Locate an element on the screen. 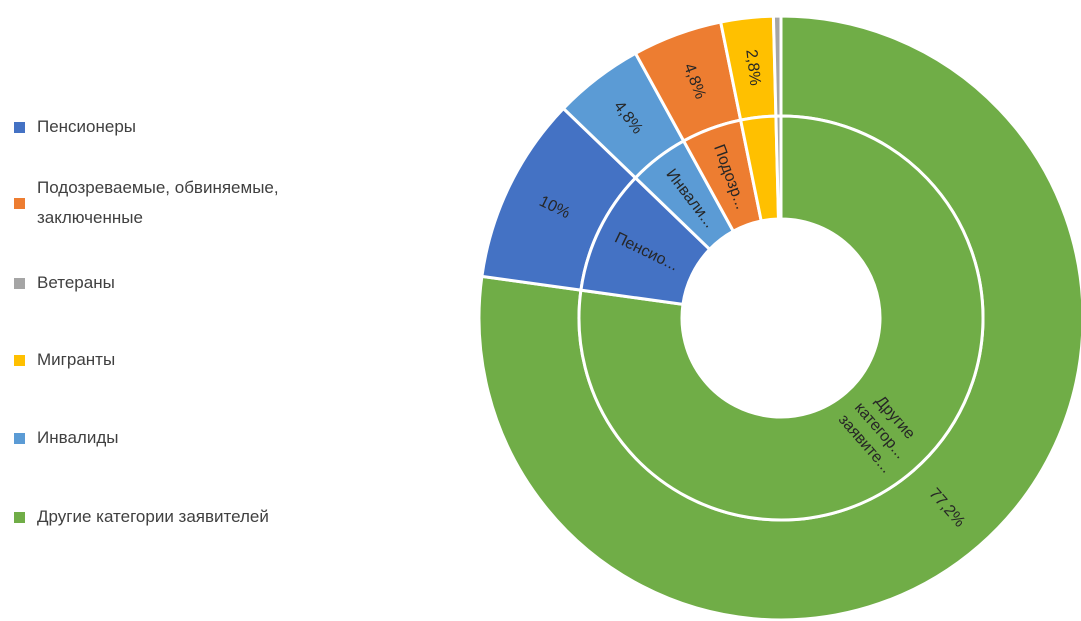 This screenshot has width=1081, height=621. legend-entry: Инвалиды is located at coordinates (204, 438).